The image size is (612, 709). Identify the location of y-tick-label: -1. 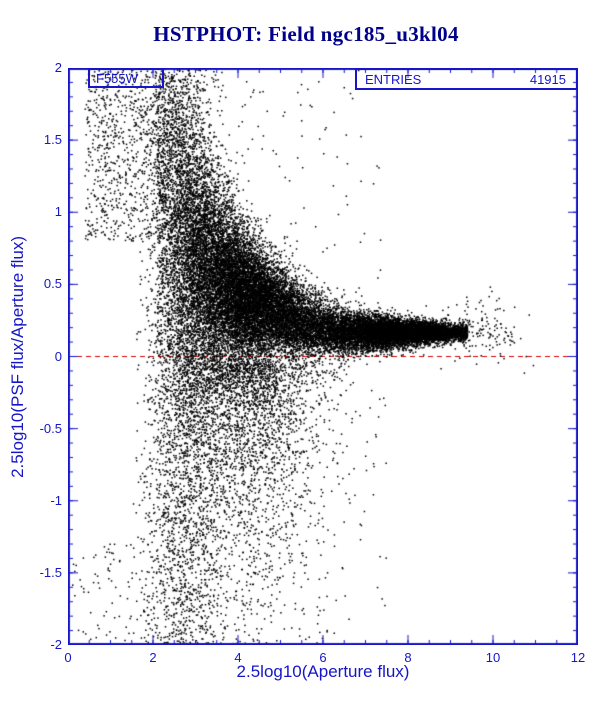
(56, 500).